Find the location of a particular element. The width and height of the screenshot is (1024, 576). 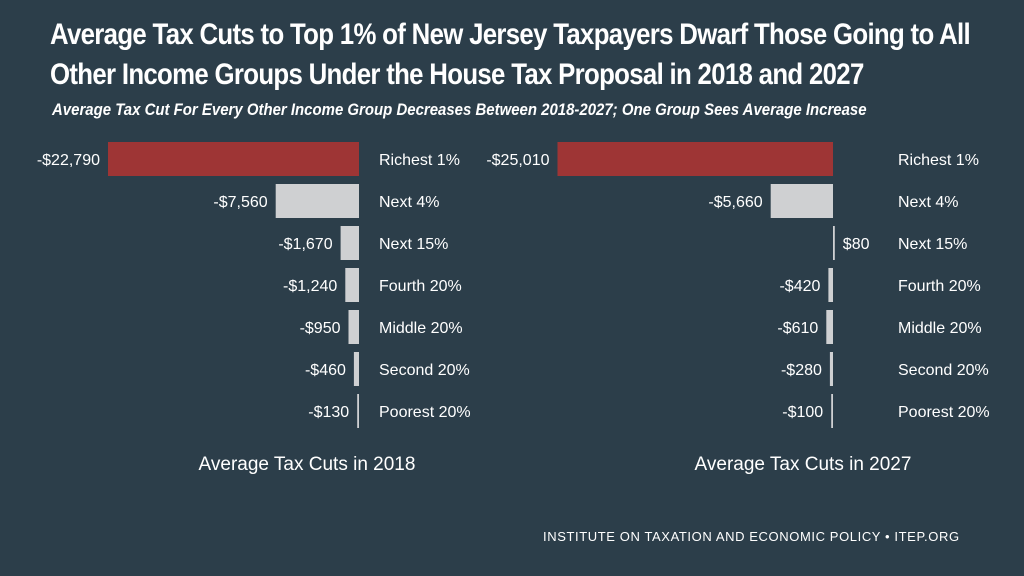

value-label-1-5: -$280 is located at coordinates (801, 370).